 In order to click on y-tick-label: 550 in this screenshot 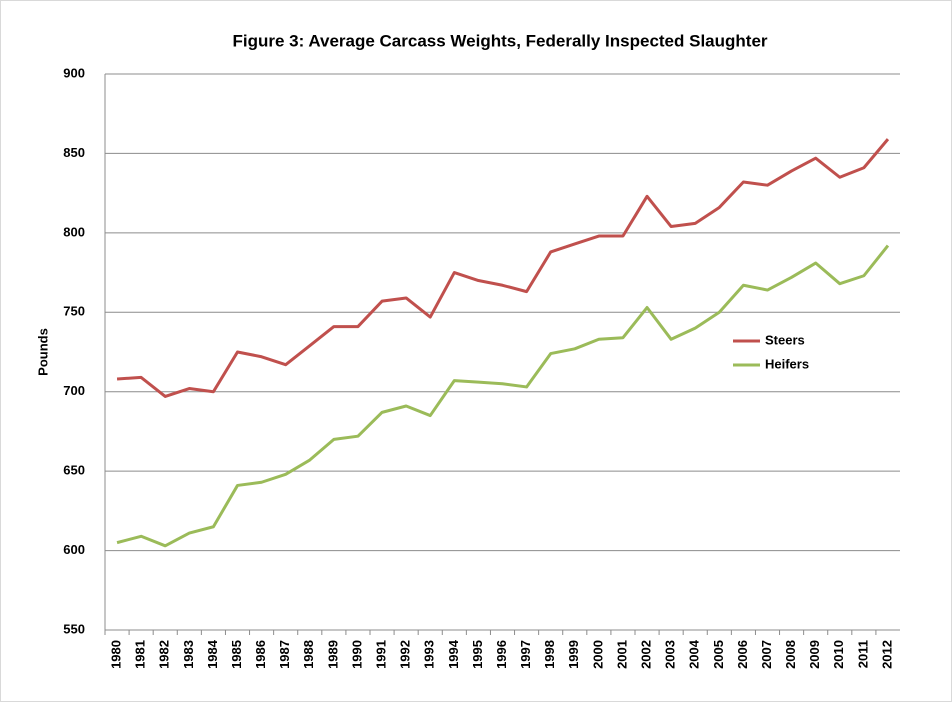, I will do `click(74, 628)`.